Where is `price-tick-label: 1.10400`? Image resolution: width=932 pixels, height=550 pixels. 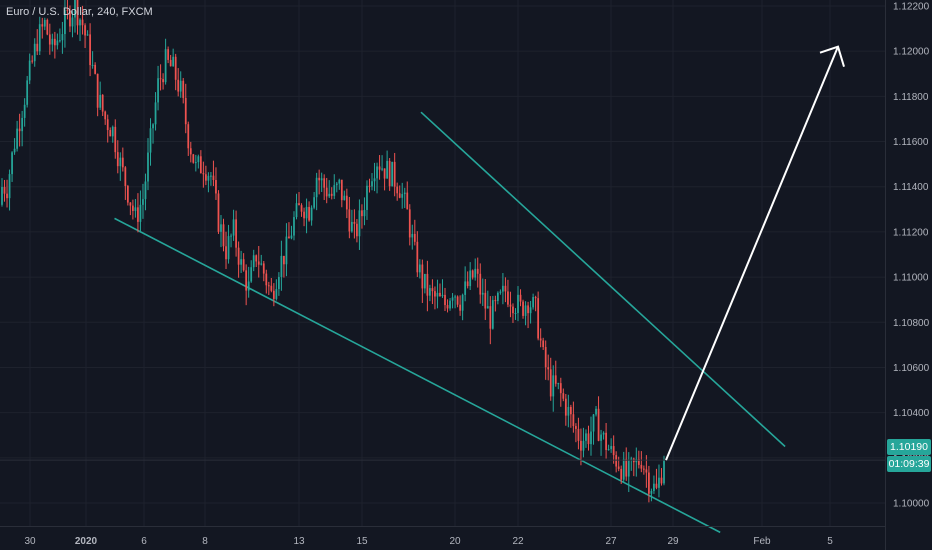
price-tick-label: 1.10400 is located at coordinates (911, 413).